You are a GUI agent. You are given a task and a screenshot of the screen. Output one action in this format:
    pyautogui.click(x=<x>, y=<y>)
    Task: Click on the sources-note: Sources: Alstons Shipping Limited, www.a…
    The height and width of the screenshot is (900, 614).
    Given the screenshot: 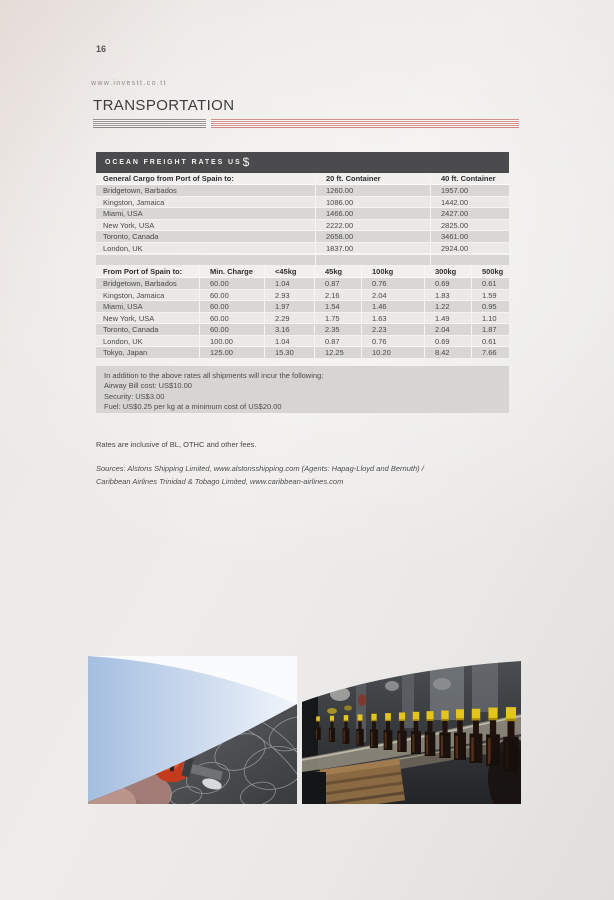 What is the action you would take?
    pyautogui.click(x=306, y=475)
    